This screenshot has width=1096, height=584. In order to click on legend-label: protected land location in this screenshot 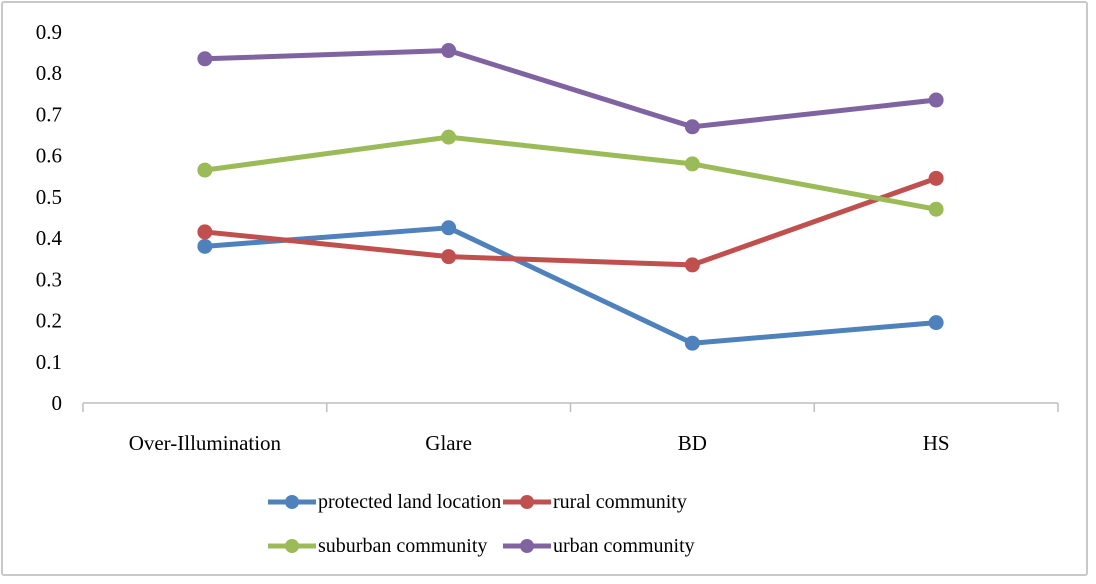, I will do `click(410, 501)`.